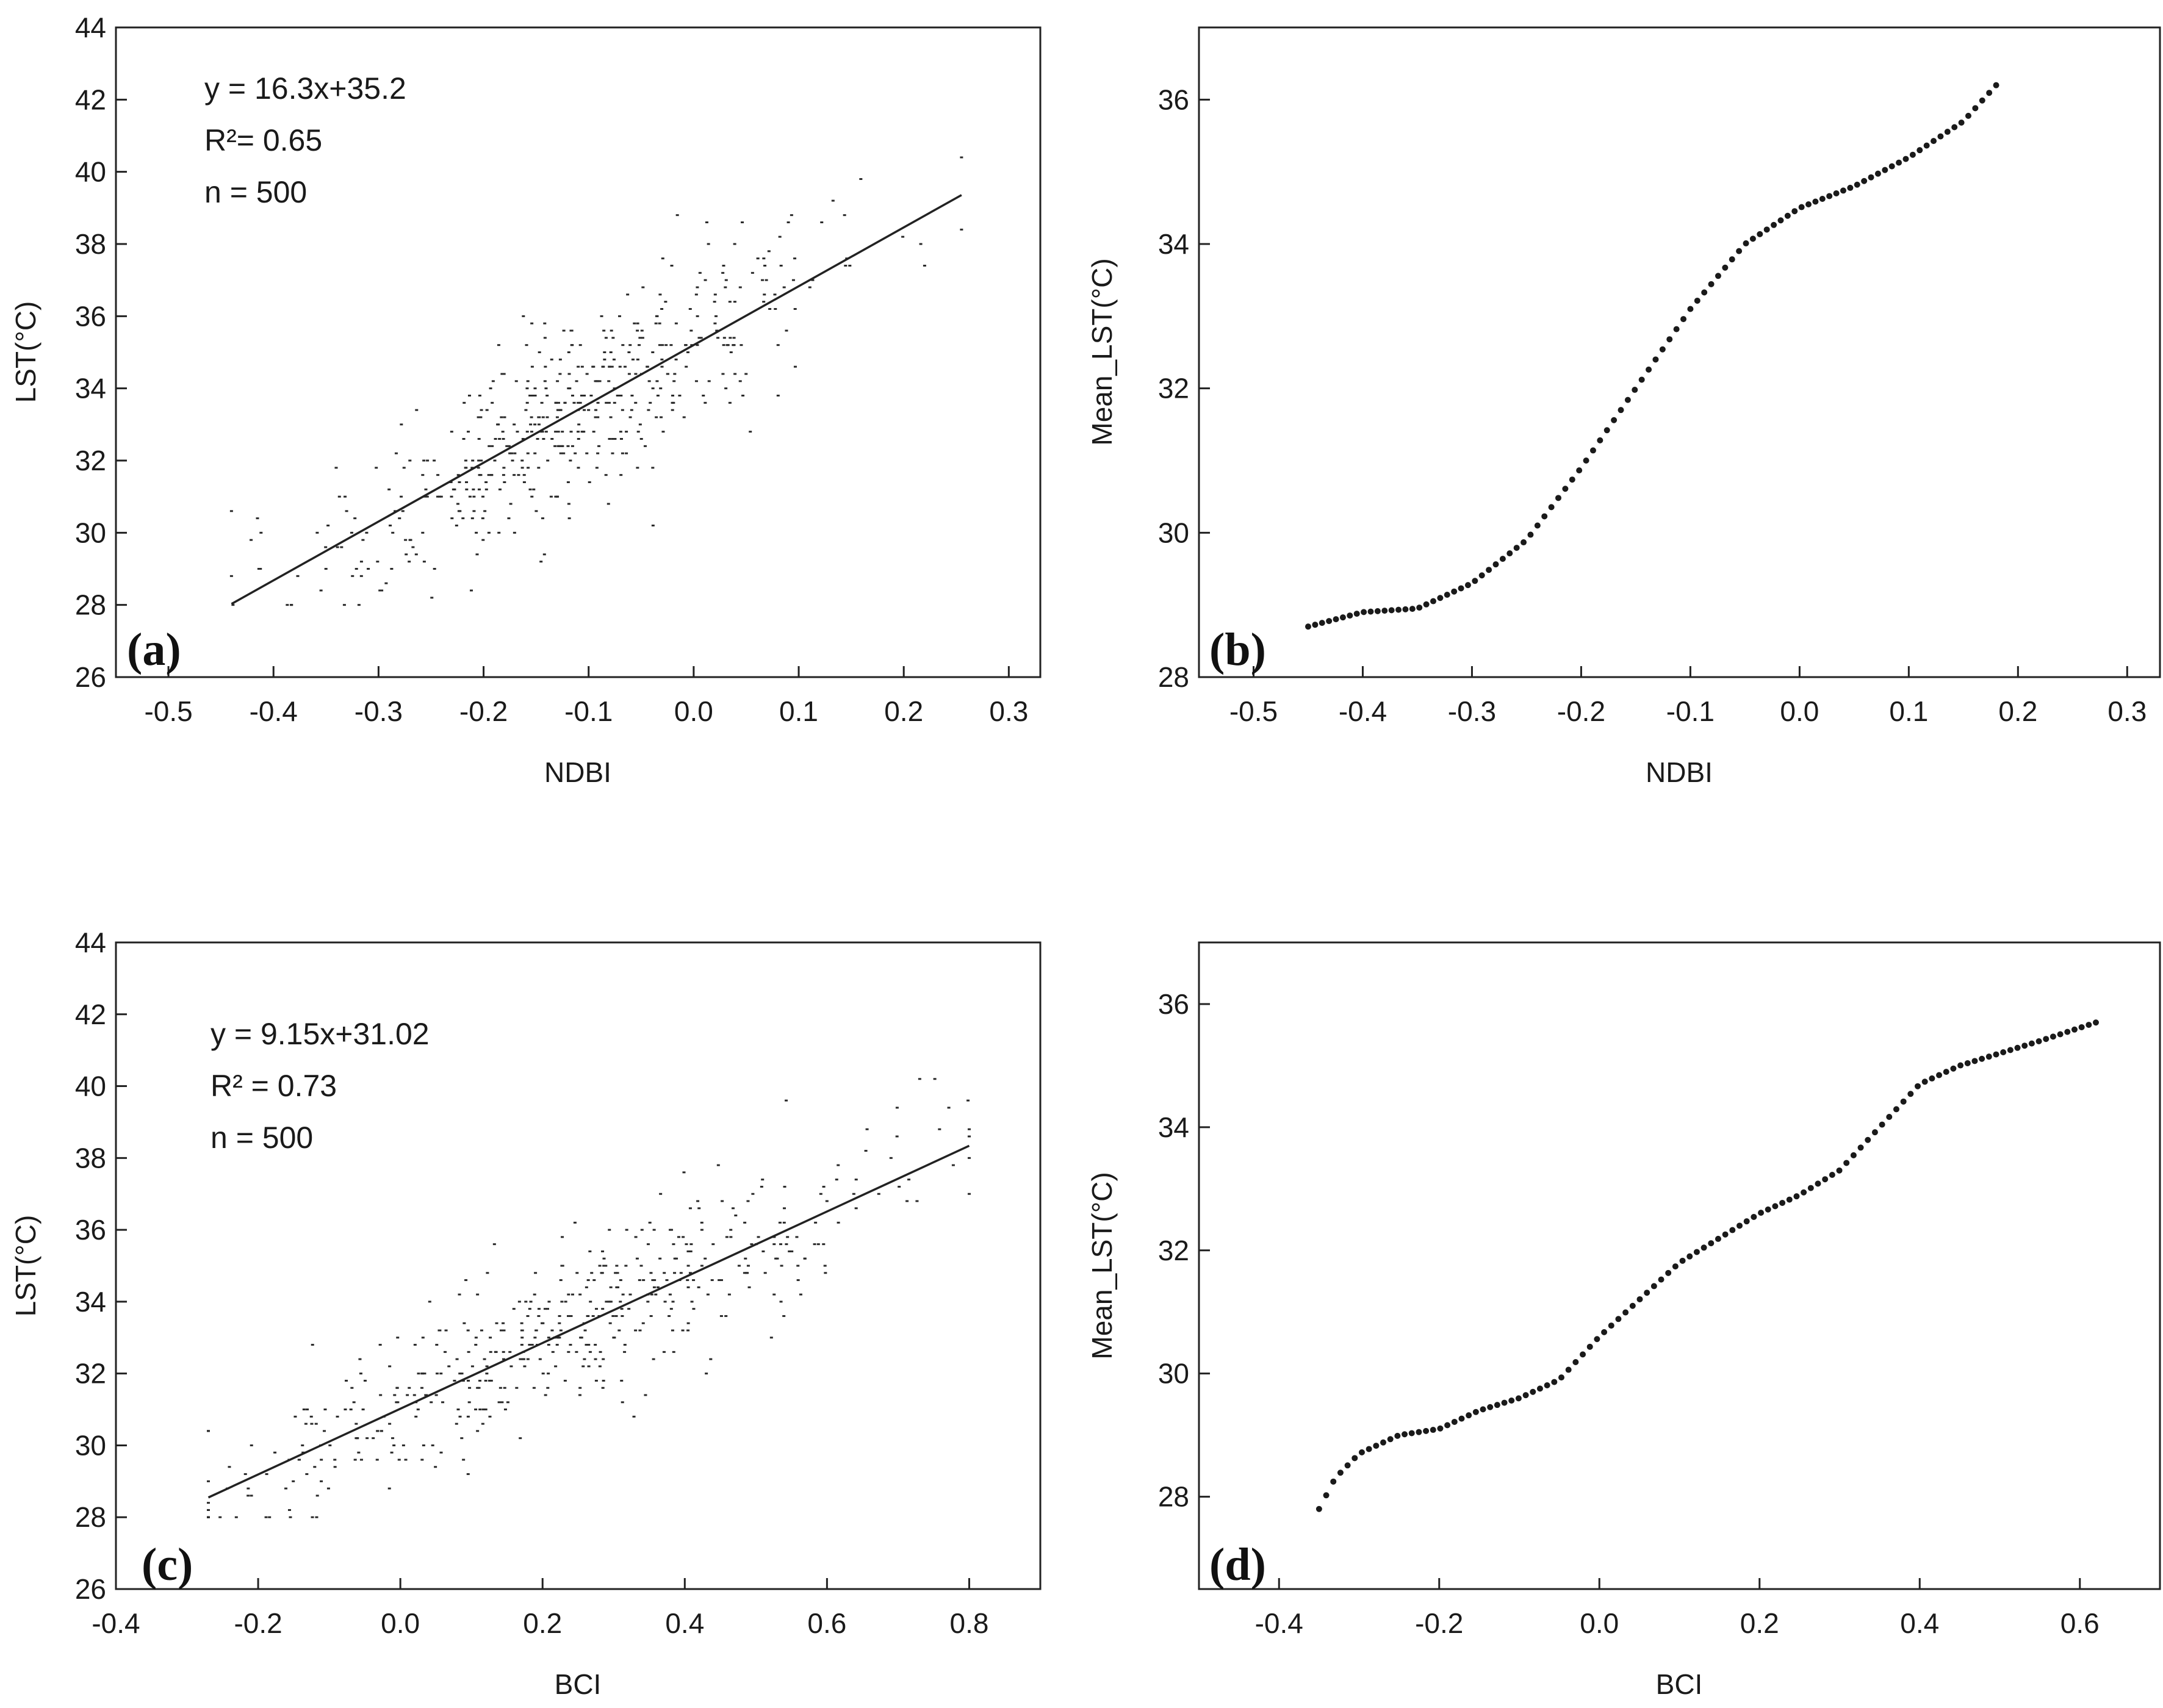 This screenshot has height=1708, width=2163. What do you see at coordinates (542, 1623) in the screenshot?
I see `x-tick-label-c-3: 0.2` at bounding box center [542, 1623].